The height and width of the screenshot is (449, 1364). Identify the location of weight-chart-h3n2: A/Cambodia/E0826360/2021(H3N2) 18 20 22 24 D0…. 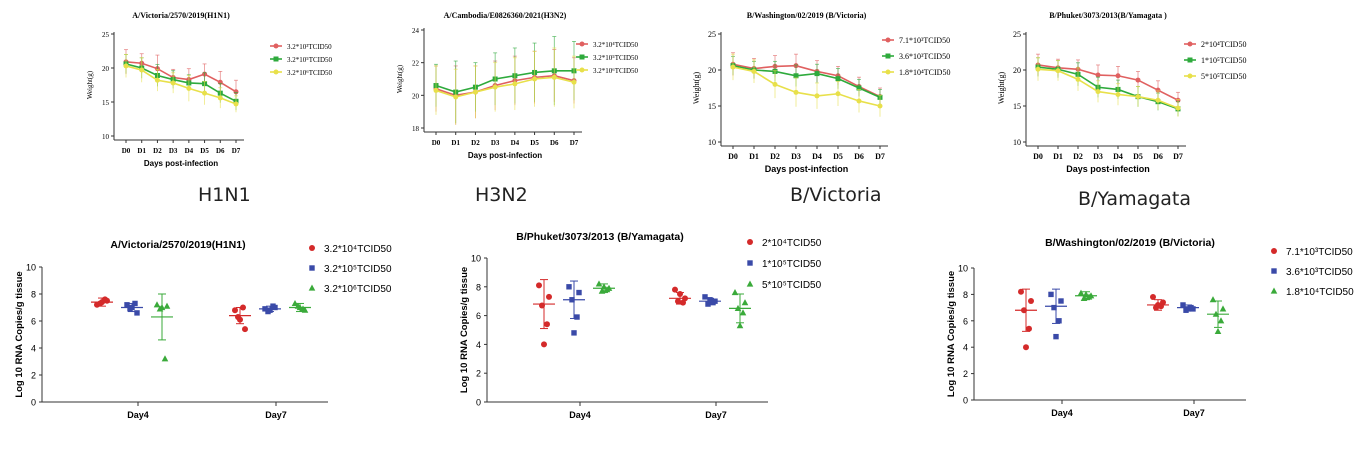
(509, 90).